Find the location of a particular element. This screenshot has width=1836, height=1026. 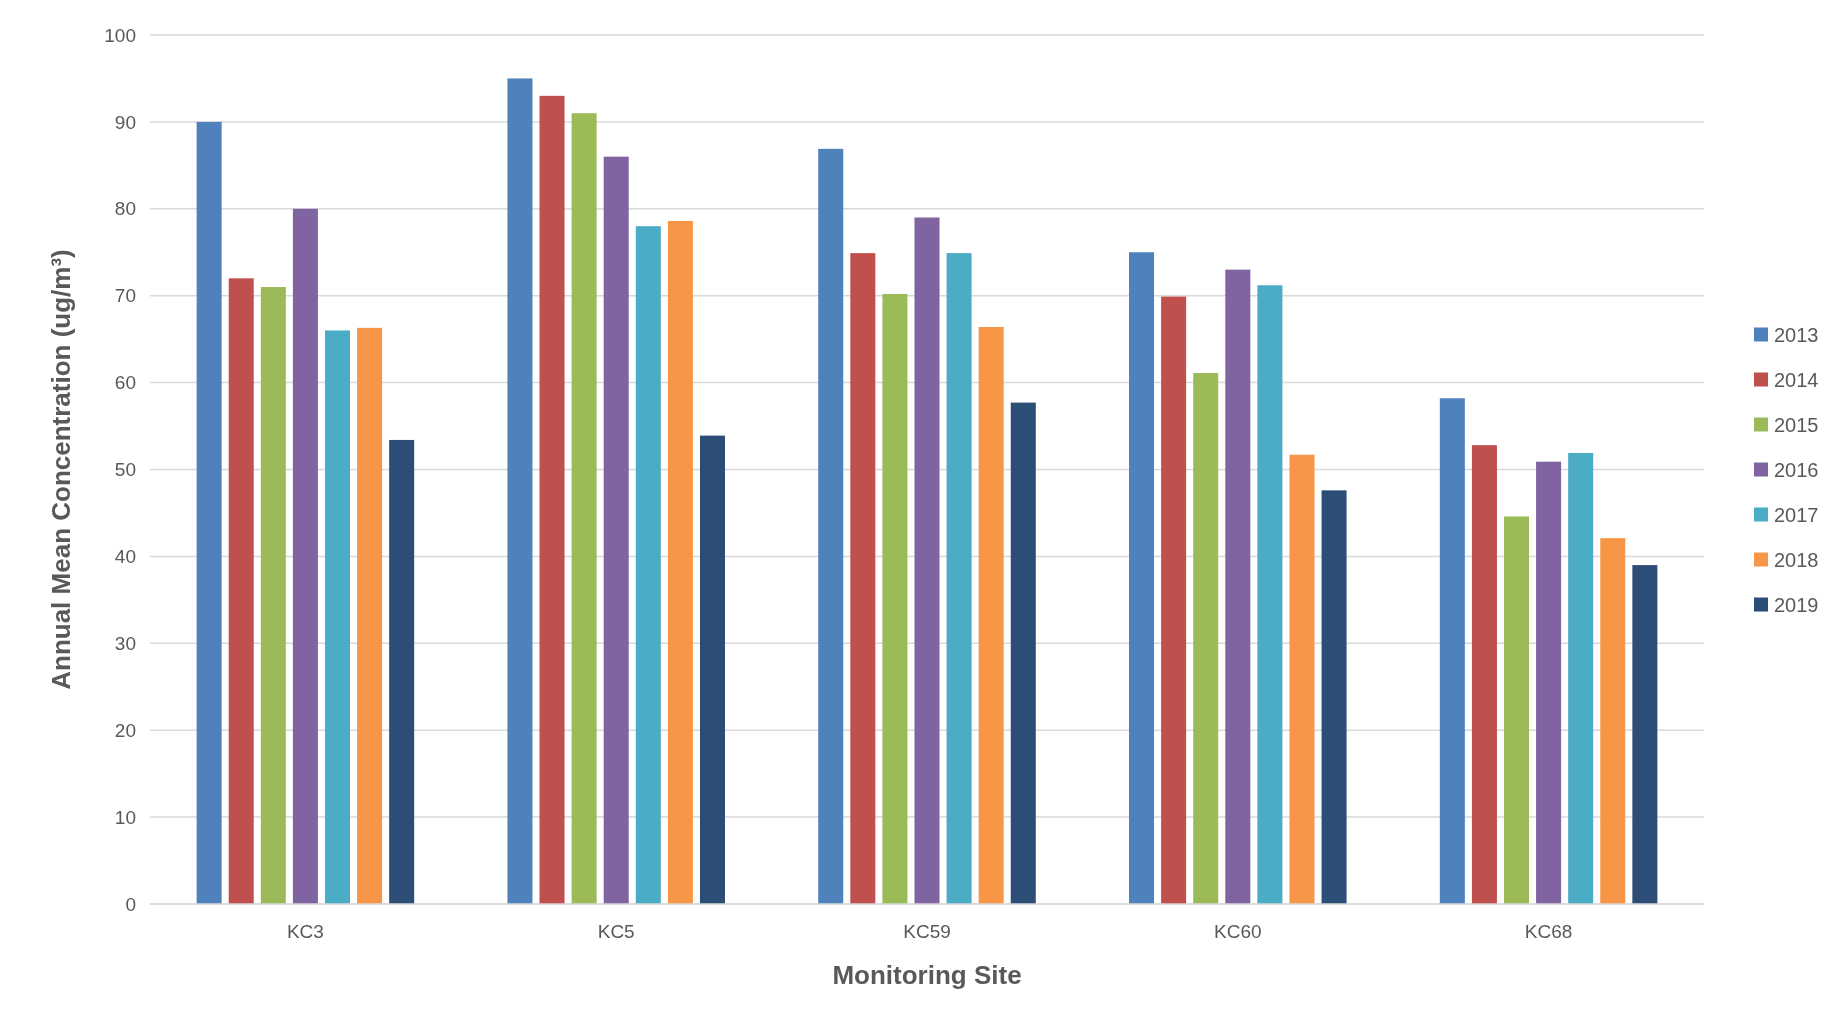

legend-label: 2016 is located at coordinates (1796, 469).